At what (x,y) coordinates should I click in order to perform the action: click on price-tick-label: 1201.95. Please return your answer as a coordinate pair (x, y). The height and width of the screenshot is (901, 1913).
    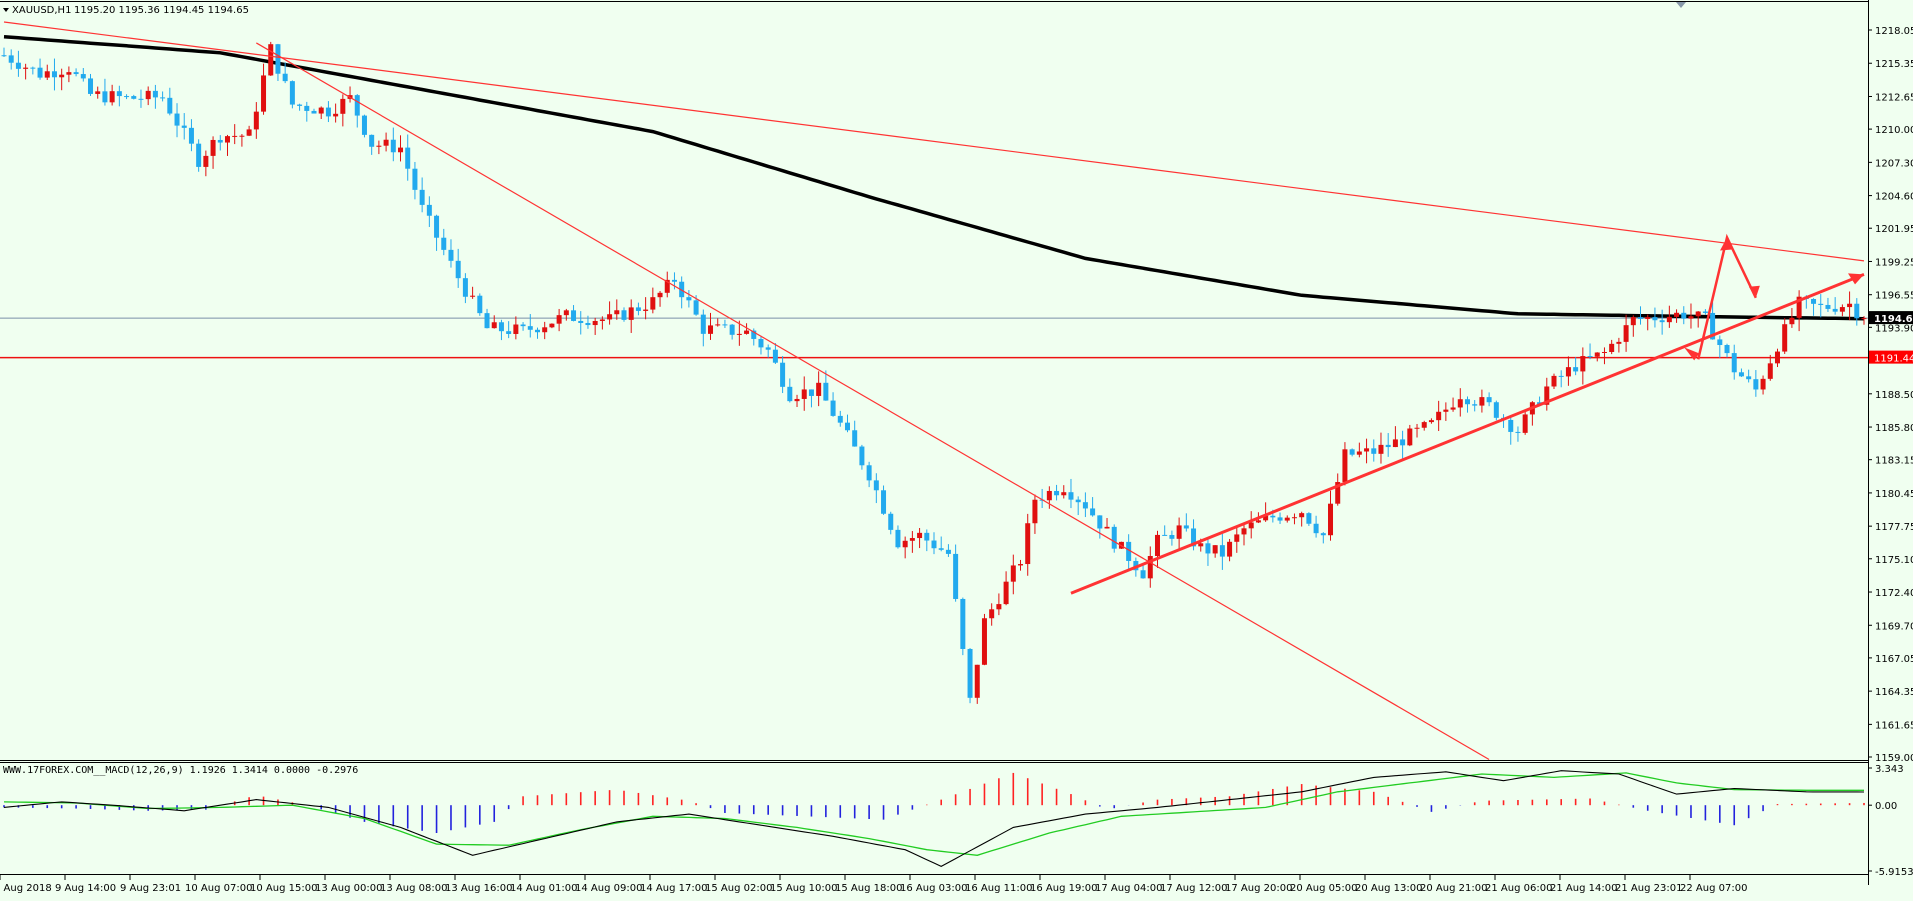
    Looking at the image, I should click on (1894, 229).